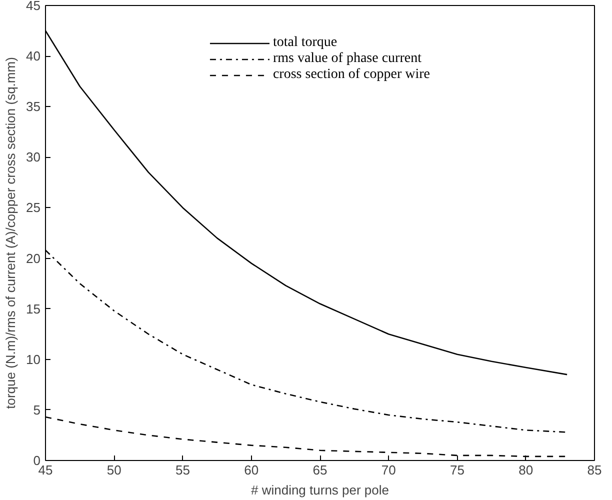  What do you see at coordinates (33, 6) in the screenshot?
I see `y-tick-label: 45` at bounding box center [33, 6].